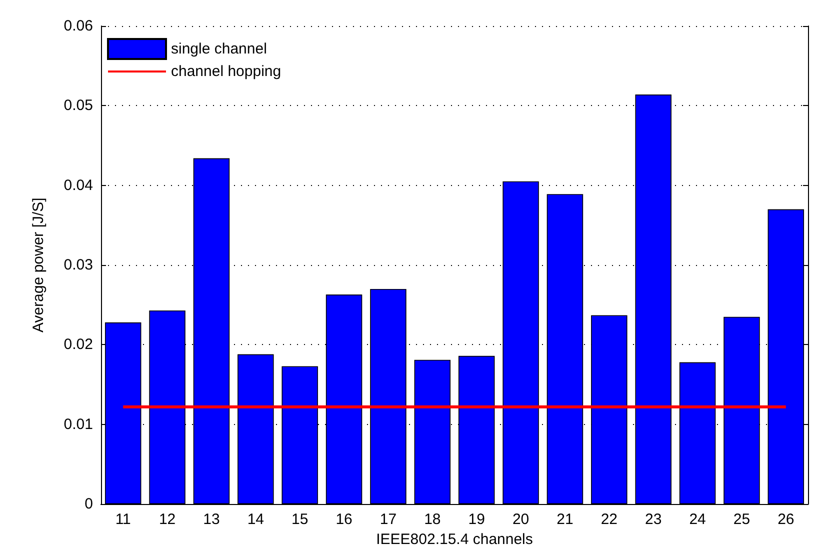  What do you see at coordinates (344, 519) in the screenshot?
I see `x-tick-label: 16` at bounding box center [344, 519].